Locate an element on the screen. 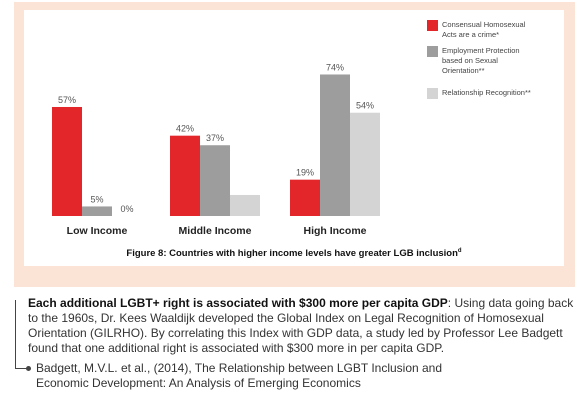 Image resolution: width=584 pixels, height=403 pixels. data-label-2-2: 37% is located at coordinates (215, 138).